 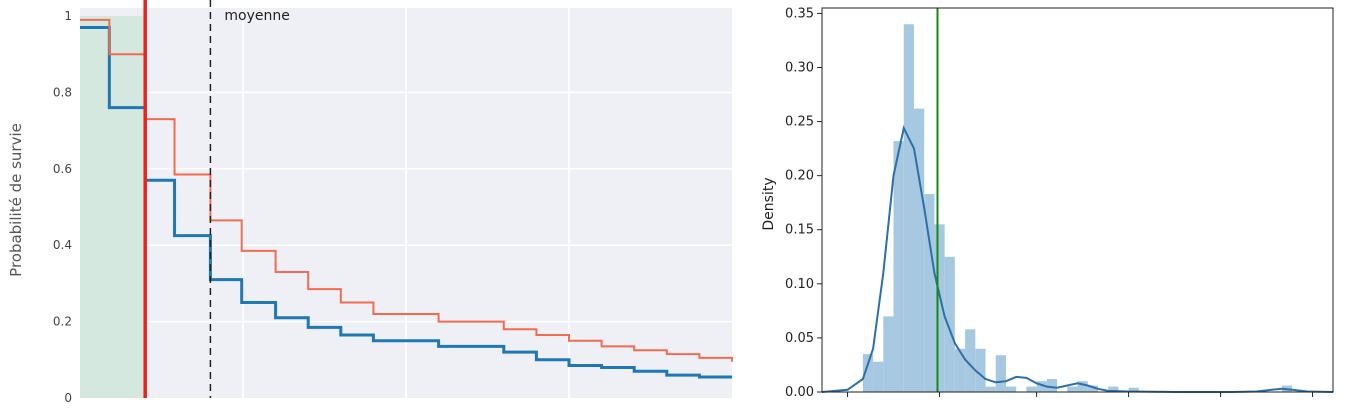 What do you see at coordinates (769, 203) in the screenshot?
I see `y-axis-label: Density` at bounding box center [769, 203].